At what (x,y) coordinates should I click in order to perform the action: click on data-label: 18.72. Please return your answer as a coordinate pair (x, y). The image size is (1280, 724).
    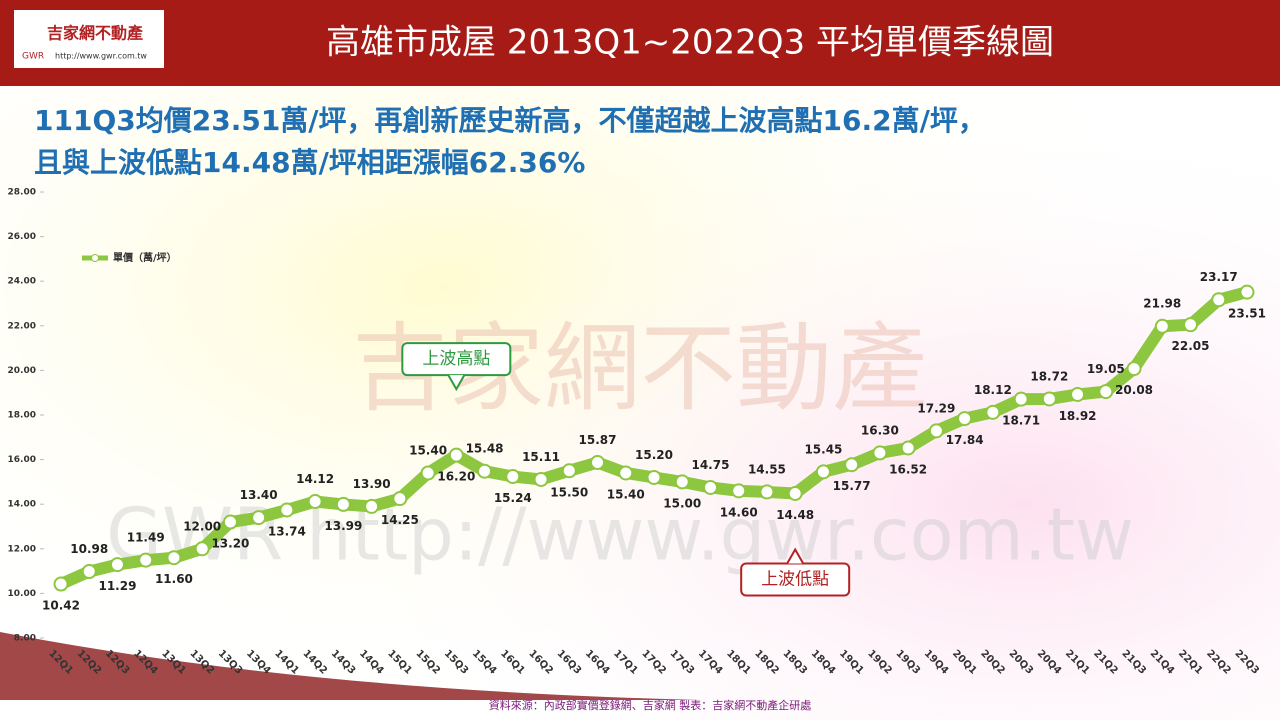
    Looking at the image, I should click on (1049, 376).